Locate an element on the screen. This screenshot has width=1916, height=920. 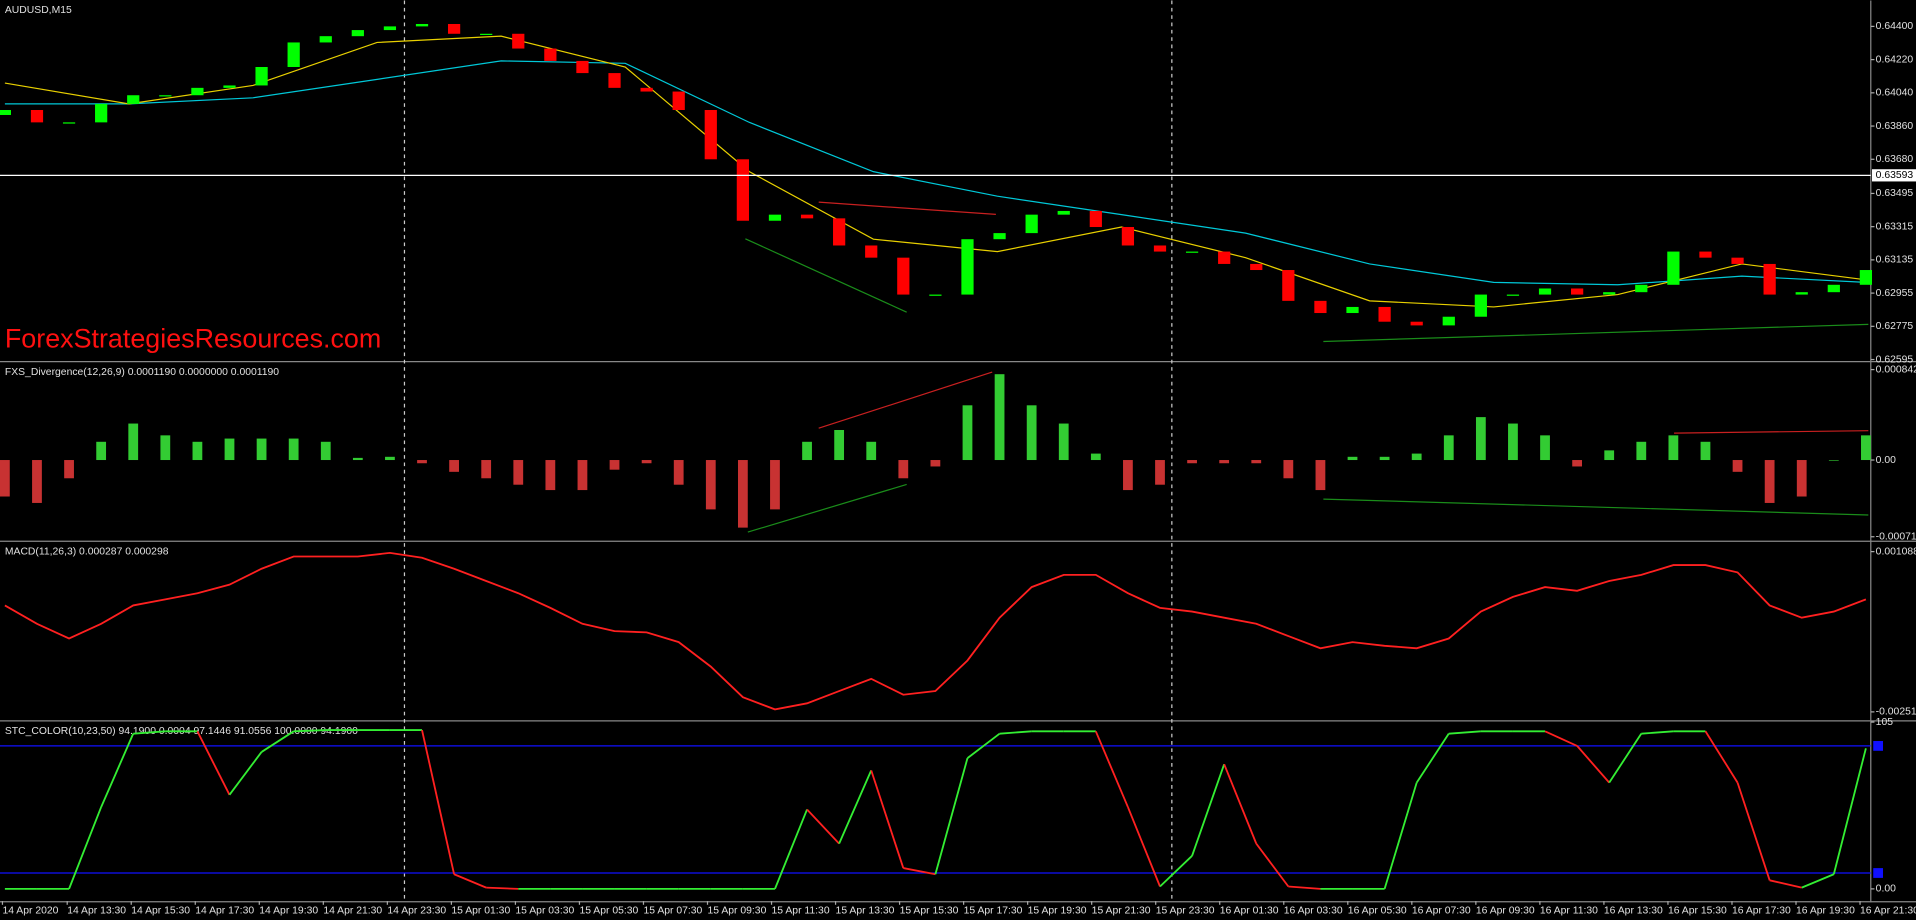
y-tick-label: 0.63135 is located at coordinates (1895, 260).